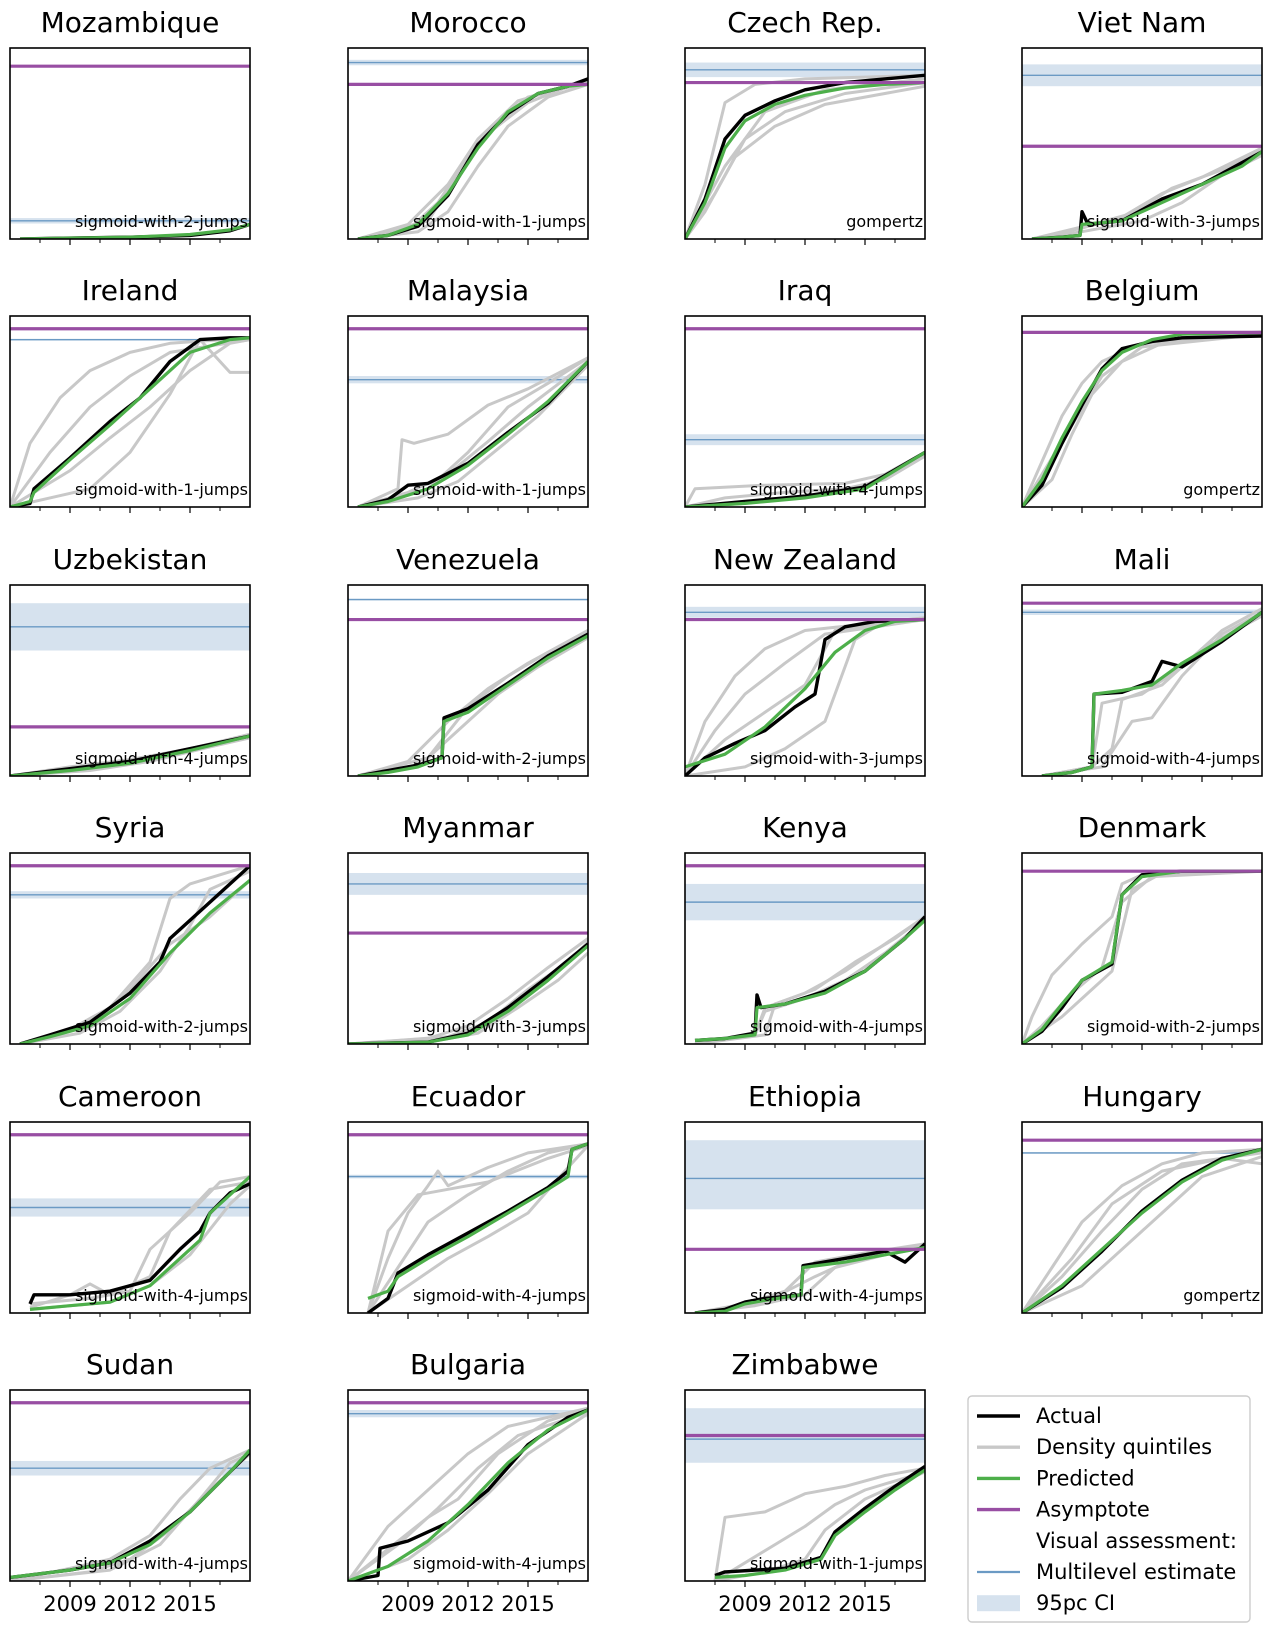  What do you see at coordinates (468, 290) in the screenshot?
I see `panel-title: Malaysia` at bounding box center [468, 290].